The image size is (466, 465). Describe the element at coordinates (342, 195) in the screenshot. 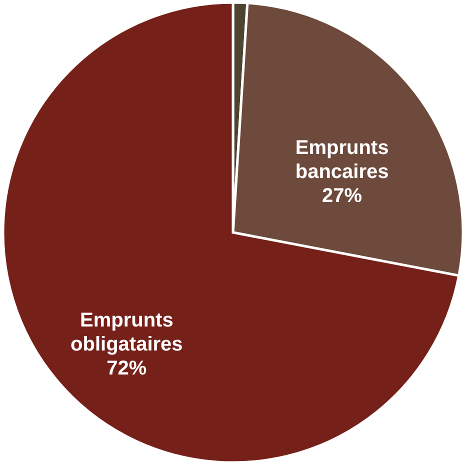

I see `data-label: 27%` at that location.